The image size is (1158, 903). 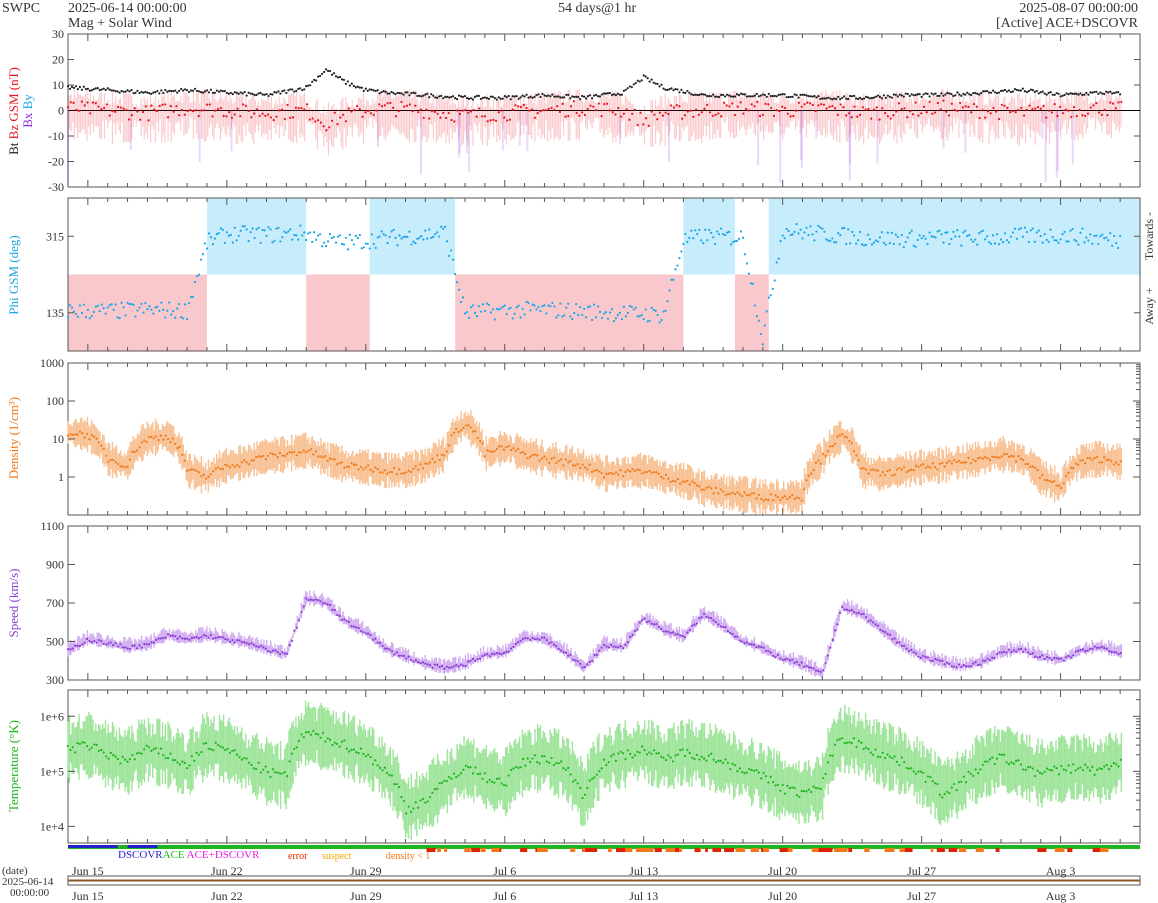 I want to click on y-tick-label: 10, so click(x=58, y=439).